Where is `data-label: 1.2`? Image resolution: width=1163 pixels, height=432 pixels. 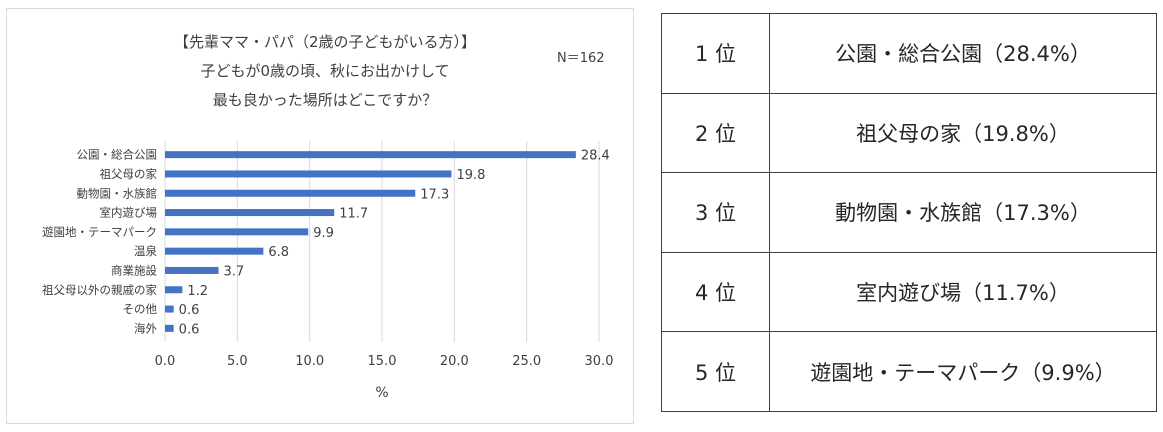 data-label: 1.2 is located at coordinates (197, 291).